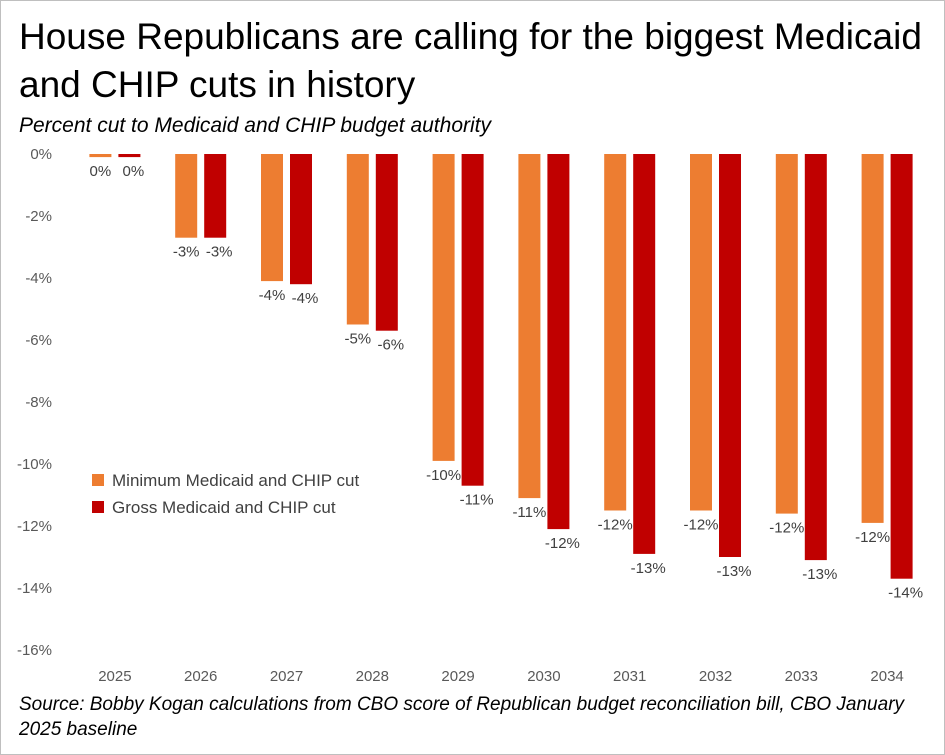 The image size is (945, 755). What do you see at coordinates (200, 676) in the screenshot?
I see `x-tick-label: 2026` at bounding box center [200, 676].